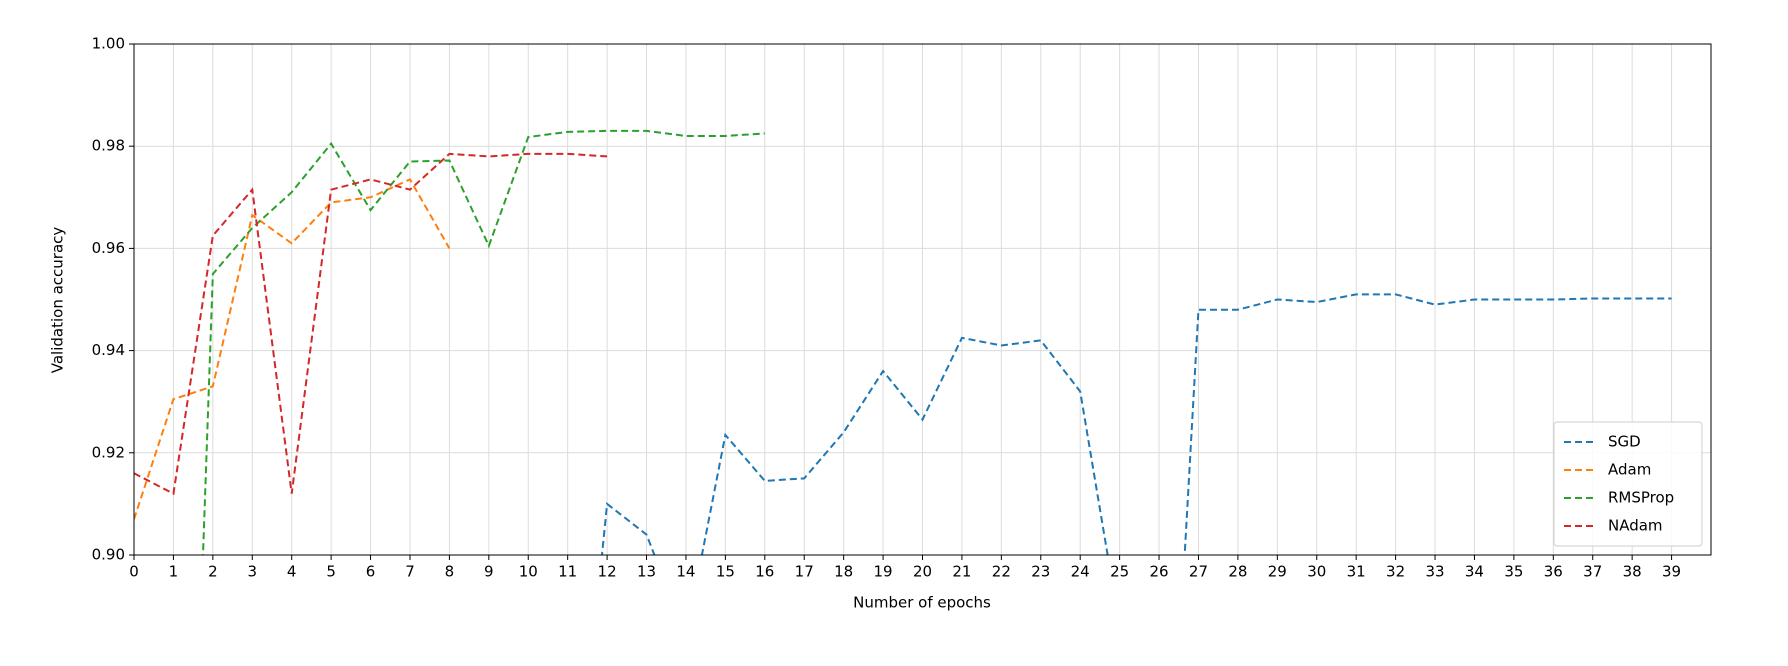  Describe the element at coordinates (922, 572) in the screenshot. I see `x-tick-label: 20` at that location.